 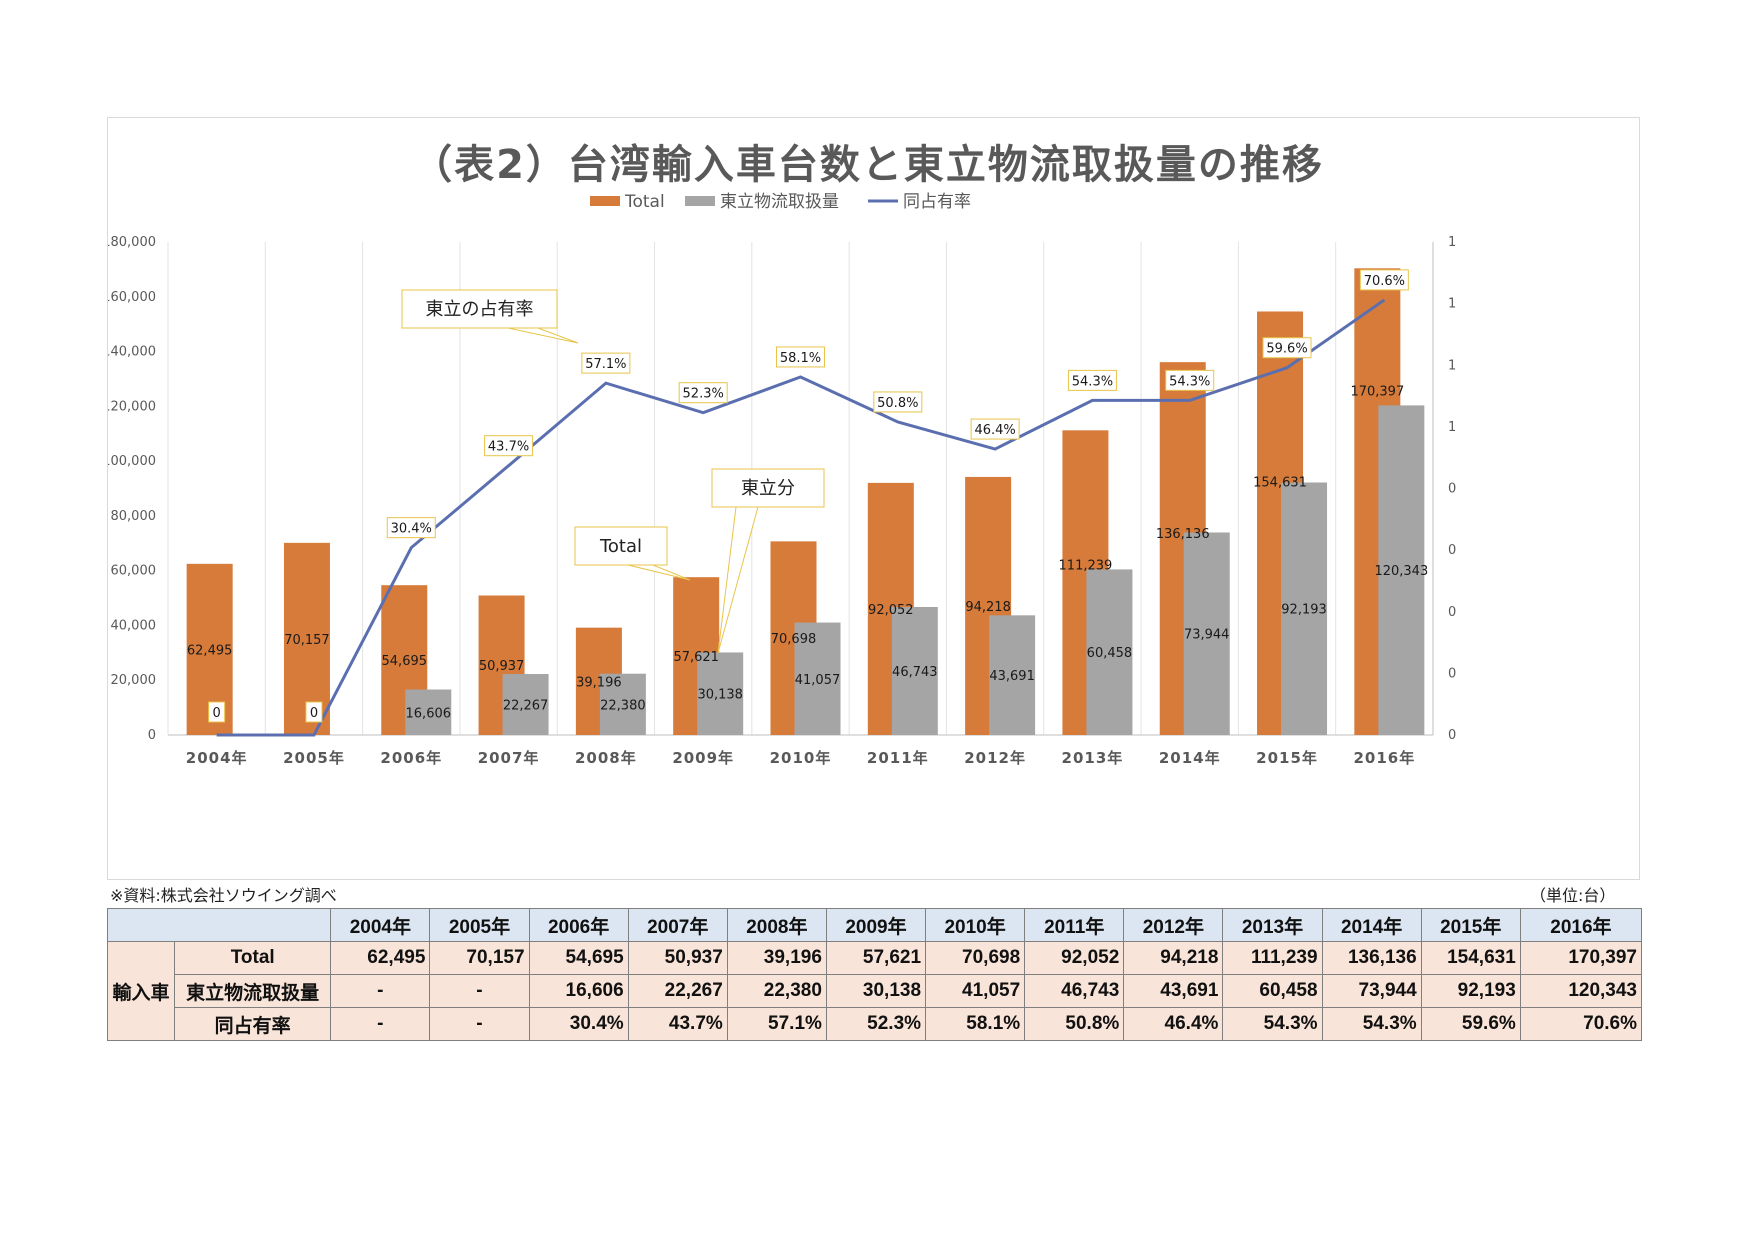 I want to click on y-tick-label: 160,000, so click(x=132, y=297).